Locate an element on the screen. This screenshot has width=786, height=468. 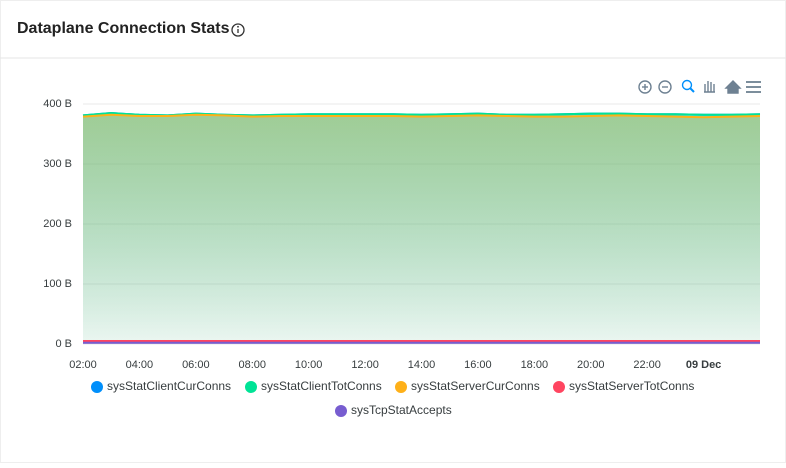
reset-button is located at coordinates (733, 87).